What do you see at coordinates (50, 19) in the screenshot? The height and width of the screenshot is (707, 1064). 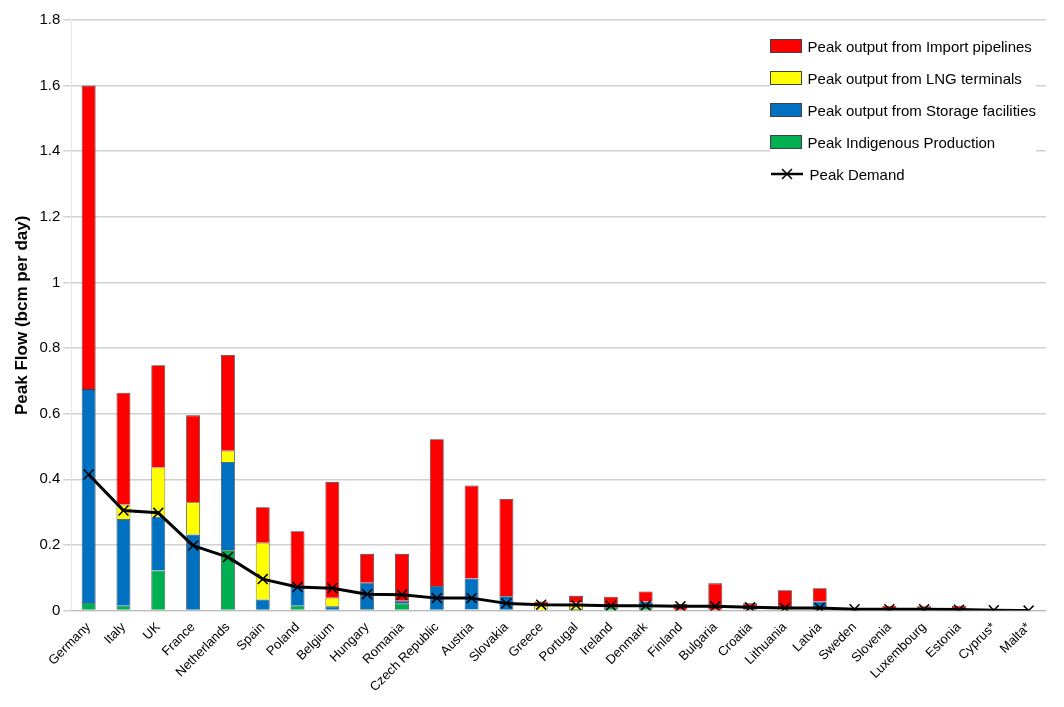 I see `y-tick-label: 1.8` at bounding box center [50, 19].